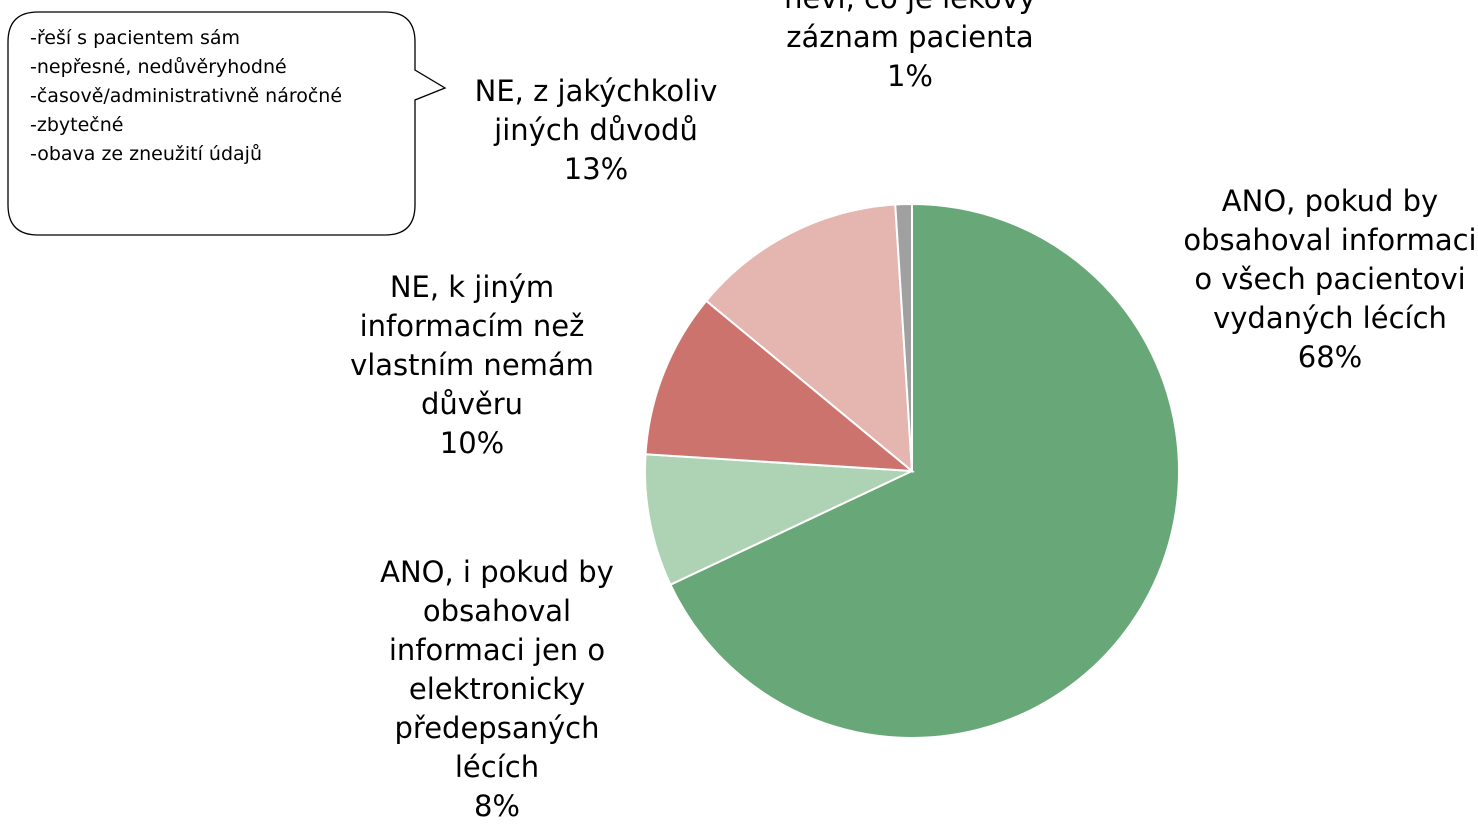 Image resolution: width=1478 pixels, height=835 pixels. Describe the element at coordinates (596, 169) in the screenshot. I see `value-label: 13%` at that location.